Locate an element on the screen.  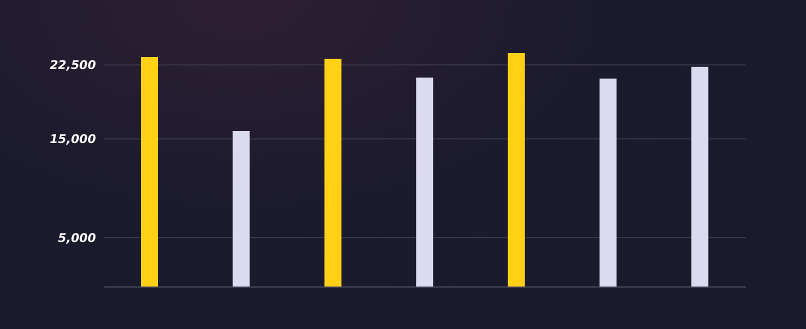
y-tick-label: 22,500 is located at coordinates (73, 65).